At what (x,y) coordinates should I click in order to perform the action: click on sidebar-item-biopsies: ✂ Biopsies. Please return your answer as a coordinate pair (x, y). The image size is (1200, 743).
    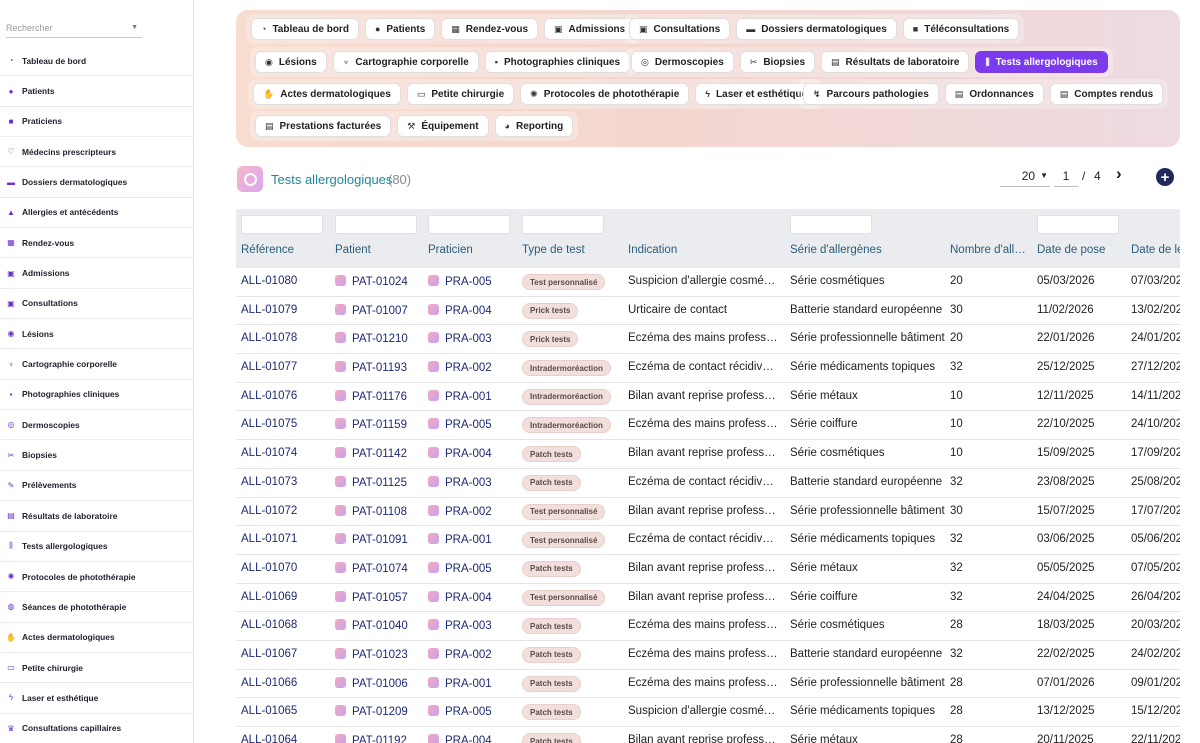
    Looking at the image, I should click on (96, 455).